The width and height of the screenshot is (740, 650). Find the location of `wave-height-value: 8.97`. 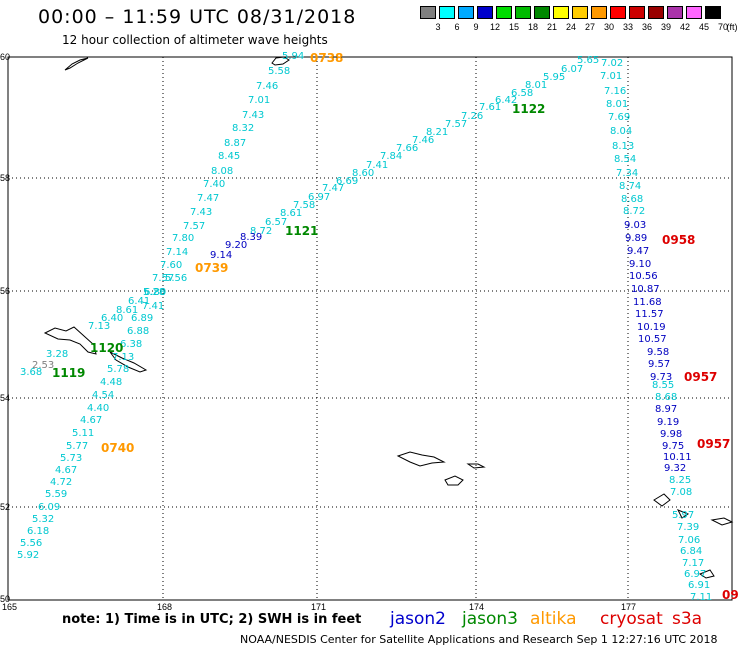

wave-height-value: 8.97 is located at coordinates (666, 409).